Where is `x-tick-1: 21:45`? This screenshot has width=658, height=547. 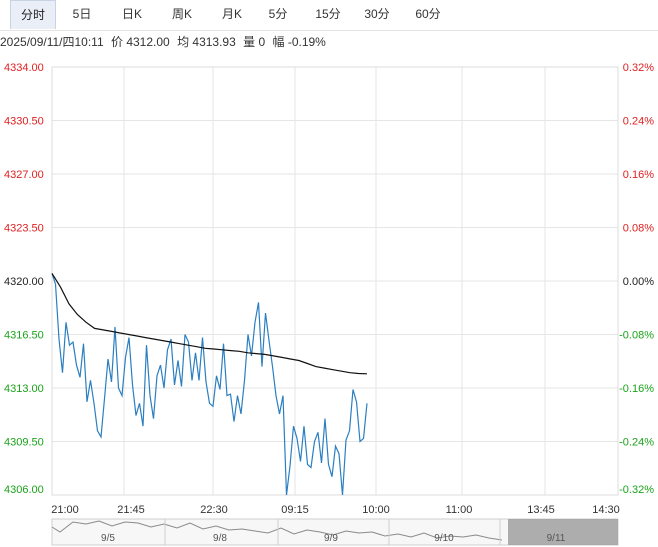
x-tick-1: 21:45 is located at coordinates (131, 510).